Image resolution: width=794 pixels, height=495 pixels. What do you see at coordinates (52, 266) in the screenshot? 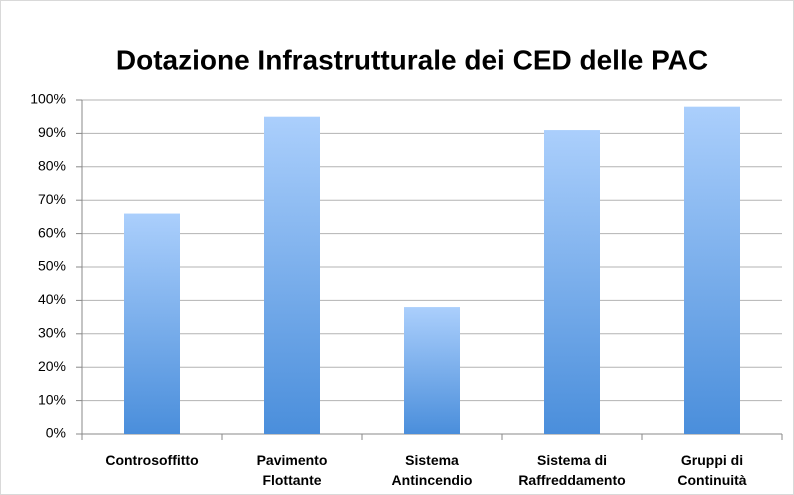
I see `y-tick-label: 50%` at bounding box center [52, 266].